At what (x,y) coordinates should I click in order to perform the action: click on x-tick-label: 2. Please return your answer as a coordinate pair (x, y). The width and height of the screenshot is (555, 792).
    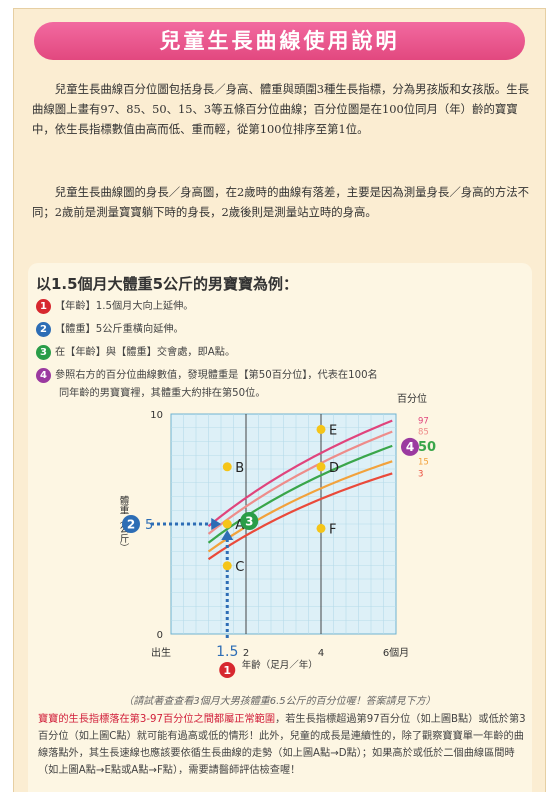
    Looking at the image, I should click on (246, 653).